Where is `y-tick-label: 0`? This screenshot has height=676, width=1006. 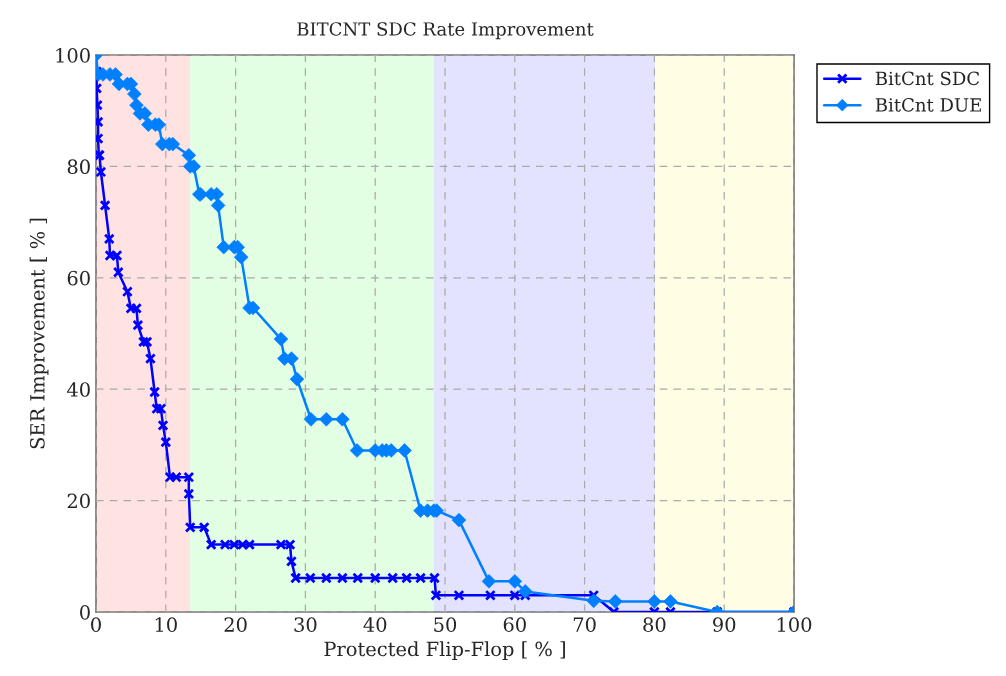
y-tick-label: 0 is located at coordinates (85, 612).